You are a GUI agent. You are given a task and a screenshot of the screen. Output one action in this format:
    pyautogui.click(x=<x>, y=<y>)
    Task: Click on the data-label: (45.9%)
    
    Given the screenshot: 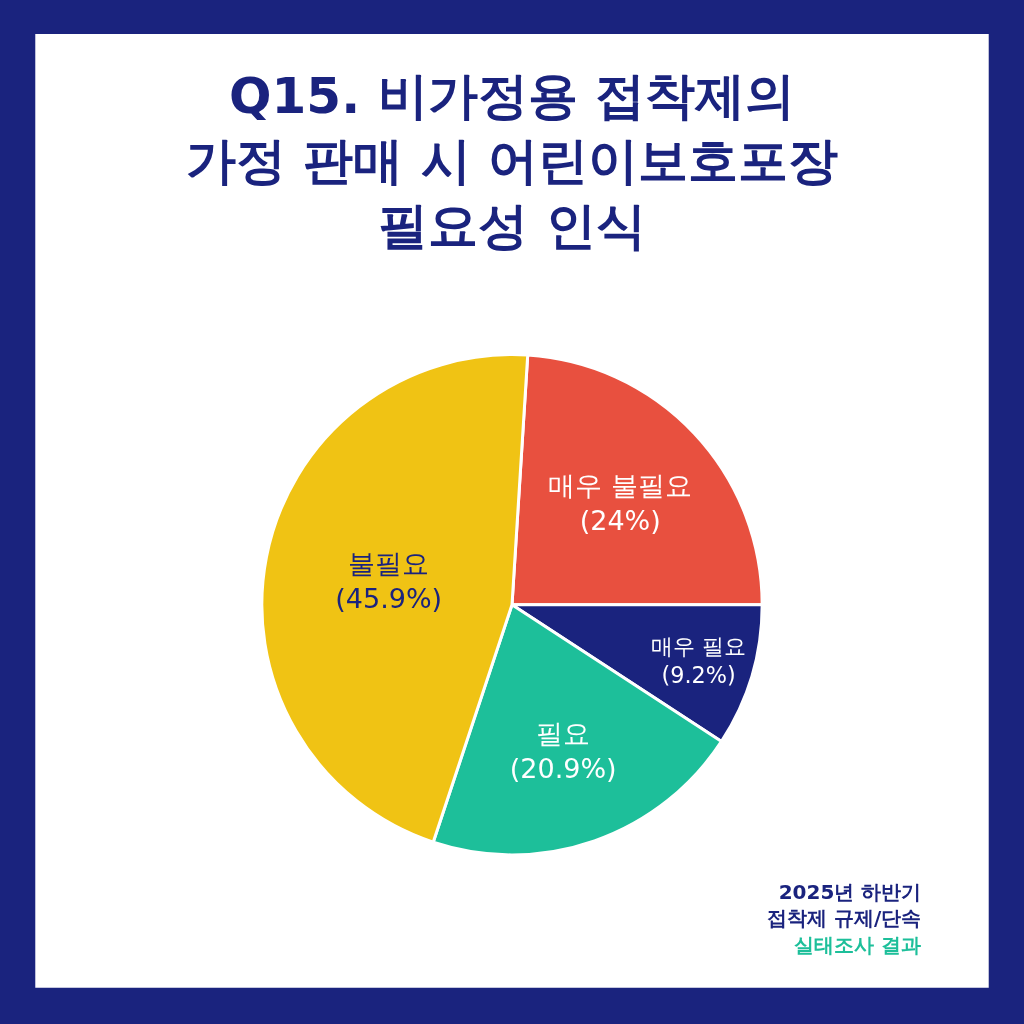 What is the action you would take?
    pyautogui.click(x=389, y=598)
    